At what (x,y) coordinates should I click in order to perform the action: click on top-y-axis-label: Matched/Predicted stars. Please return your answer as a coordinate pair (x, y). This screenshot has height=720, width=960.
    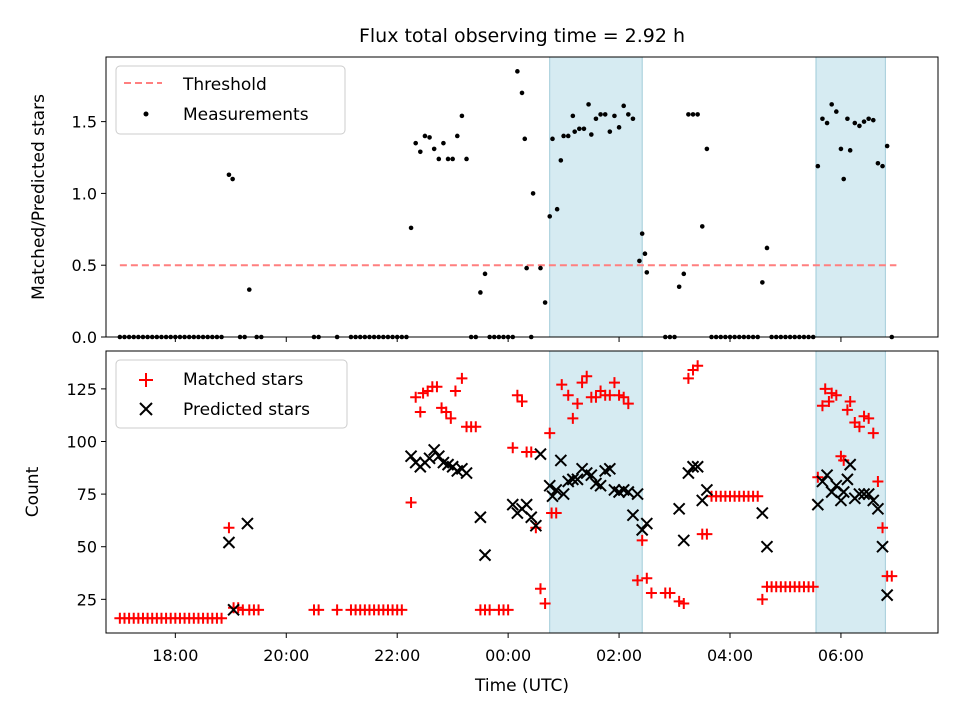
    Looking at the image, I should click on (39, 197).